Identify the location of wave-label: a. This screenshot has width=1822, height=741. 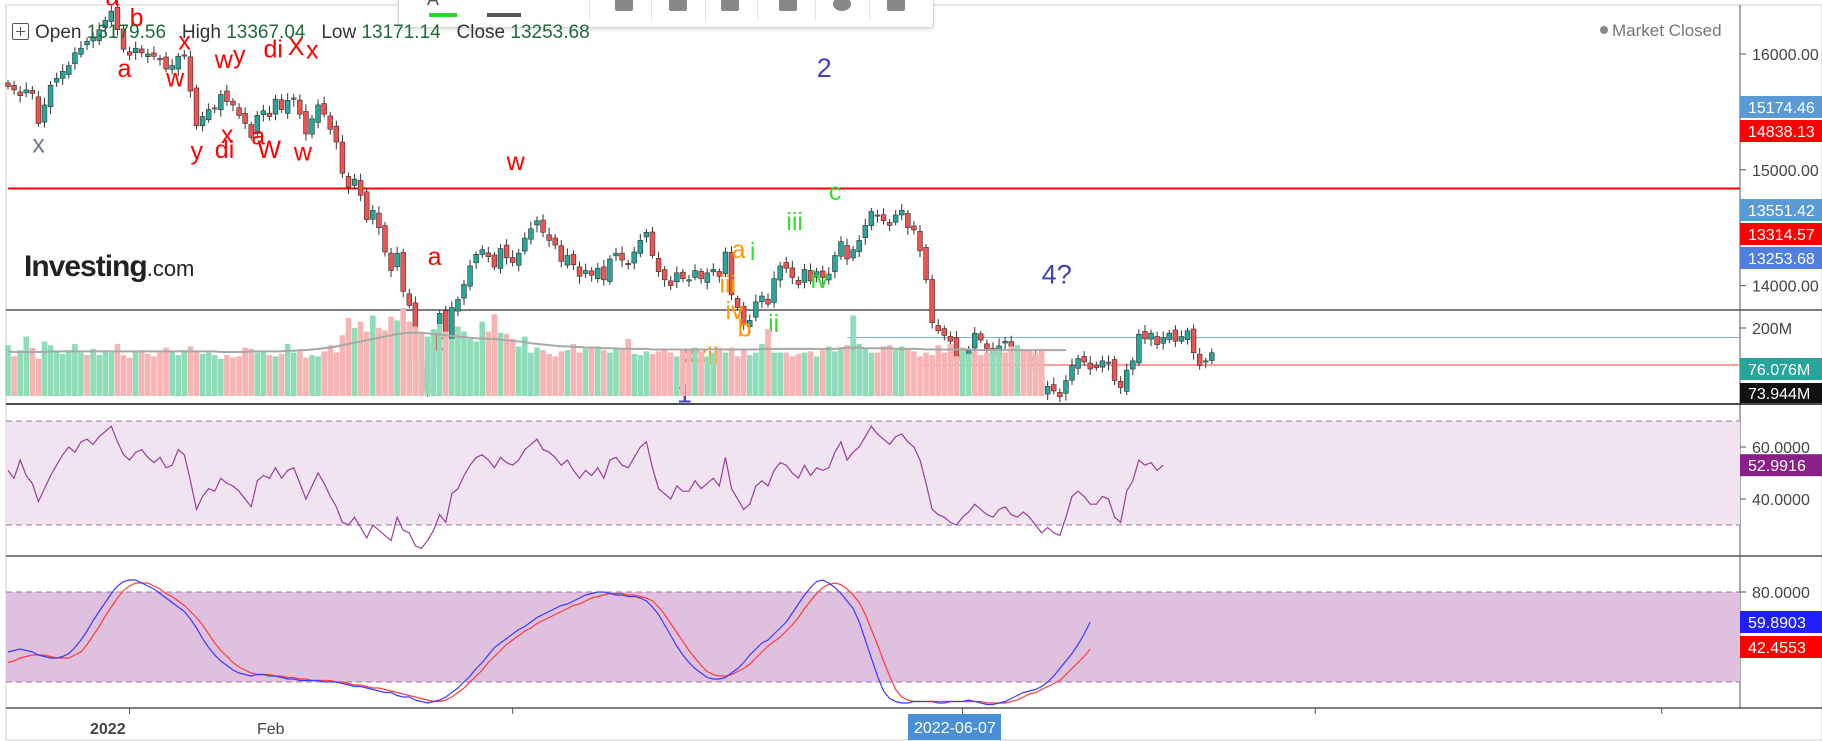
(258, 136).